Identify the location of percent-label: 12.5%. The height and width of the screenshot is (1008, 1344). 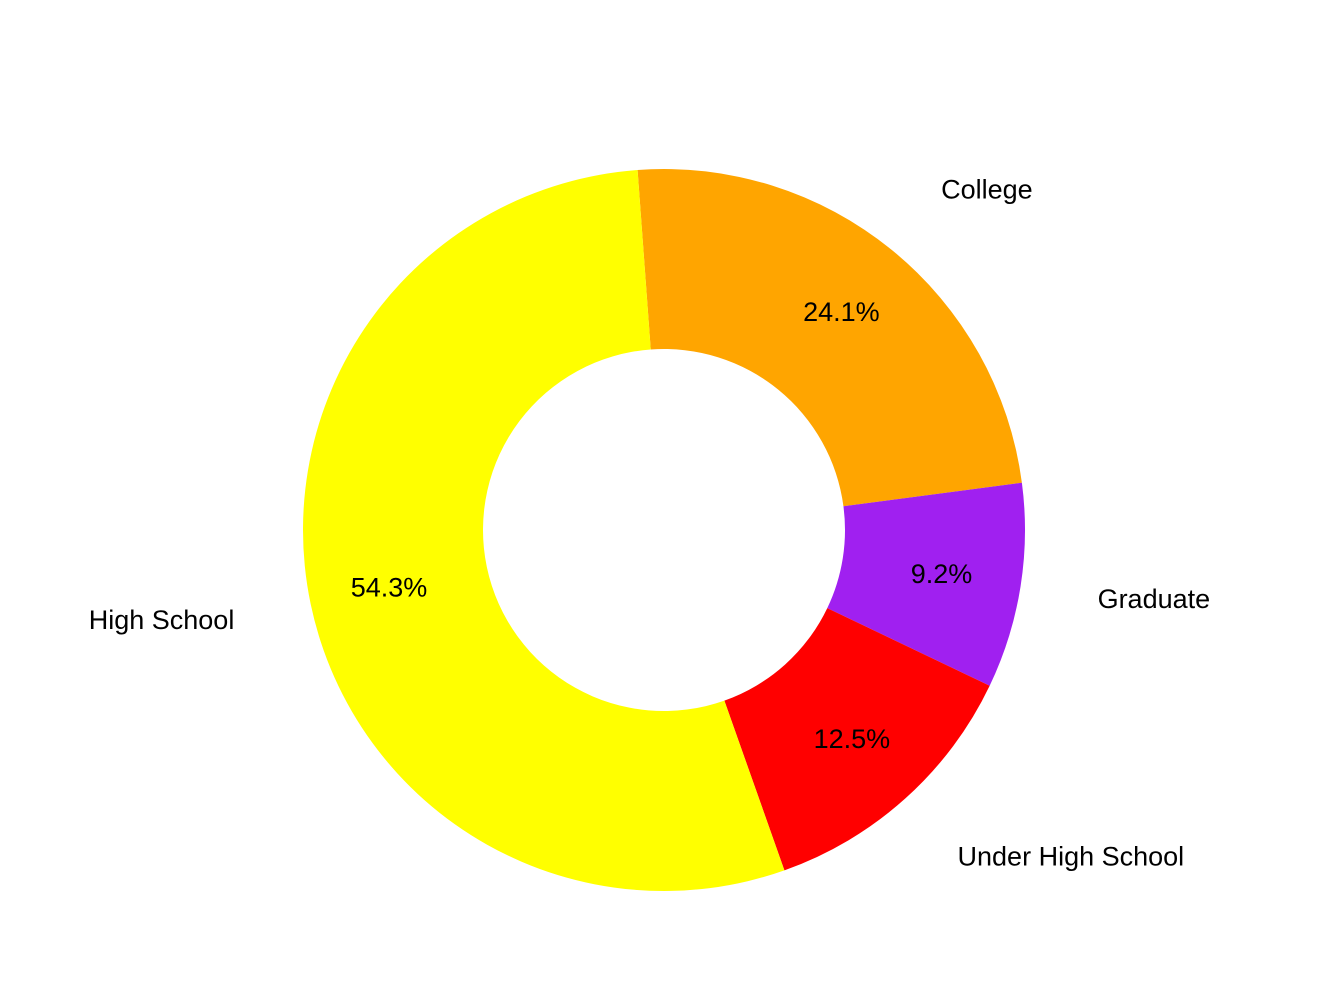
(852, 739).